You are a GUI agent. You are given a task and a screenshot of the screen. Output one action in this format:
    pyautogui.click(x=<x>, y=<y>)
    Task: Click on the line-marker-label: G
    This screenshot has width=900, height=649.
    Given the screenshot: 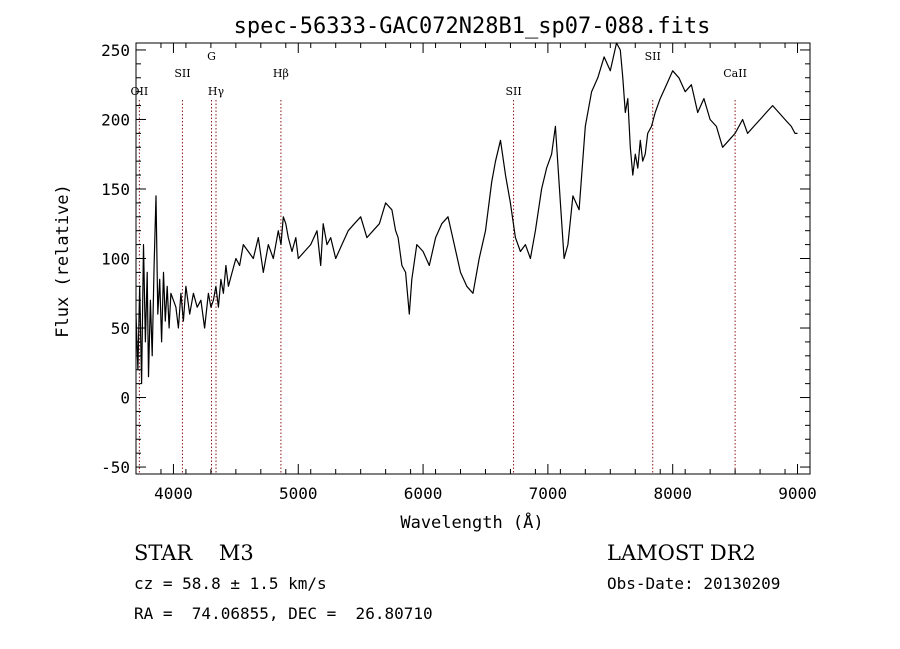 What is the action you would take?
    pyautogui.click(x=211, y=56)
    